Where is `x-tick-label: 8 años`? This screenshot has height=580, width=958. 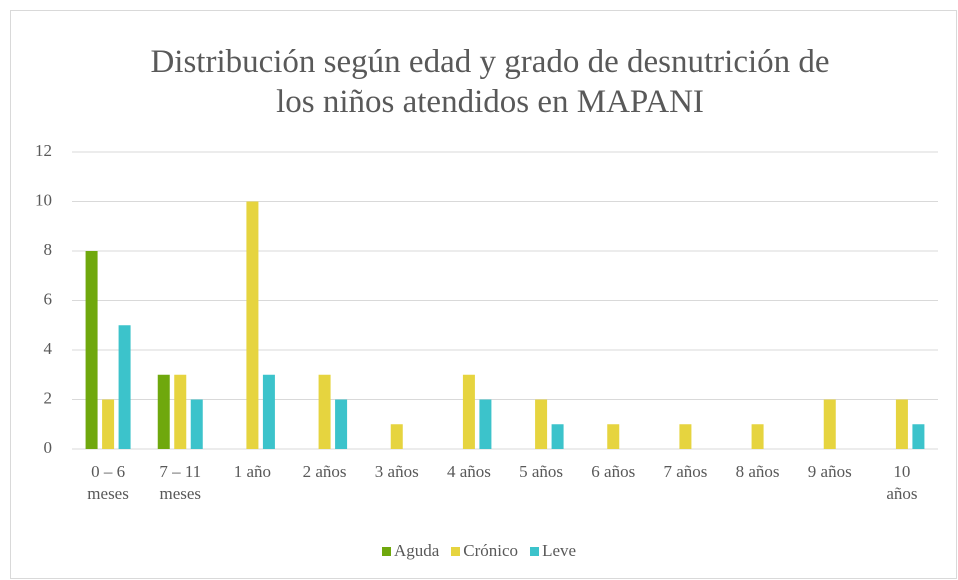
x-tick-label: 8 años is located at coordinates (757, 471).